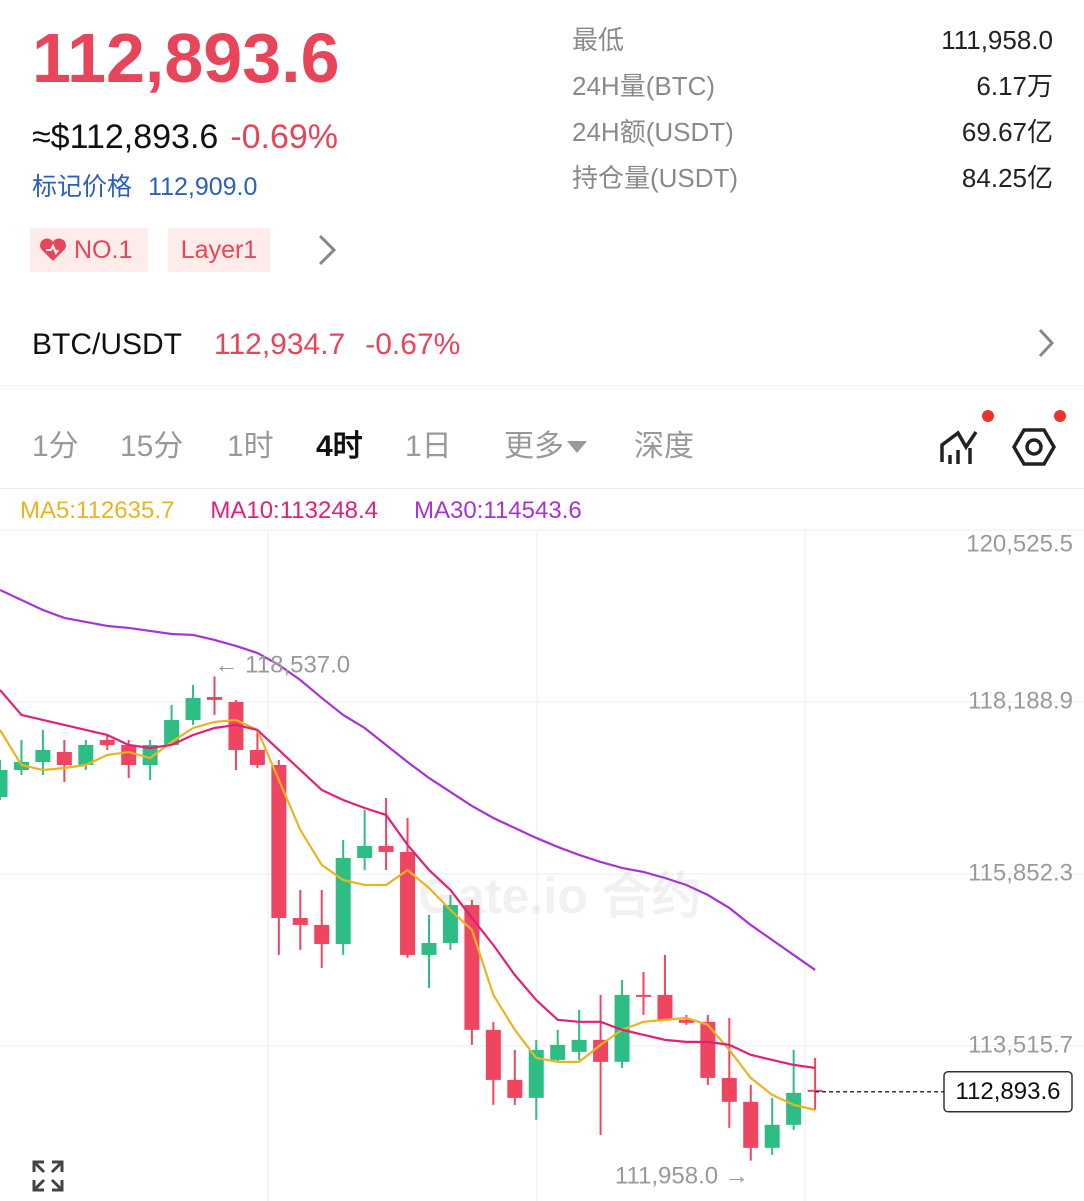  What do you see at coordinates (598, 40) in the screenshot?
I see `stat-label: 最低` at bounding box center [598, 40].